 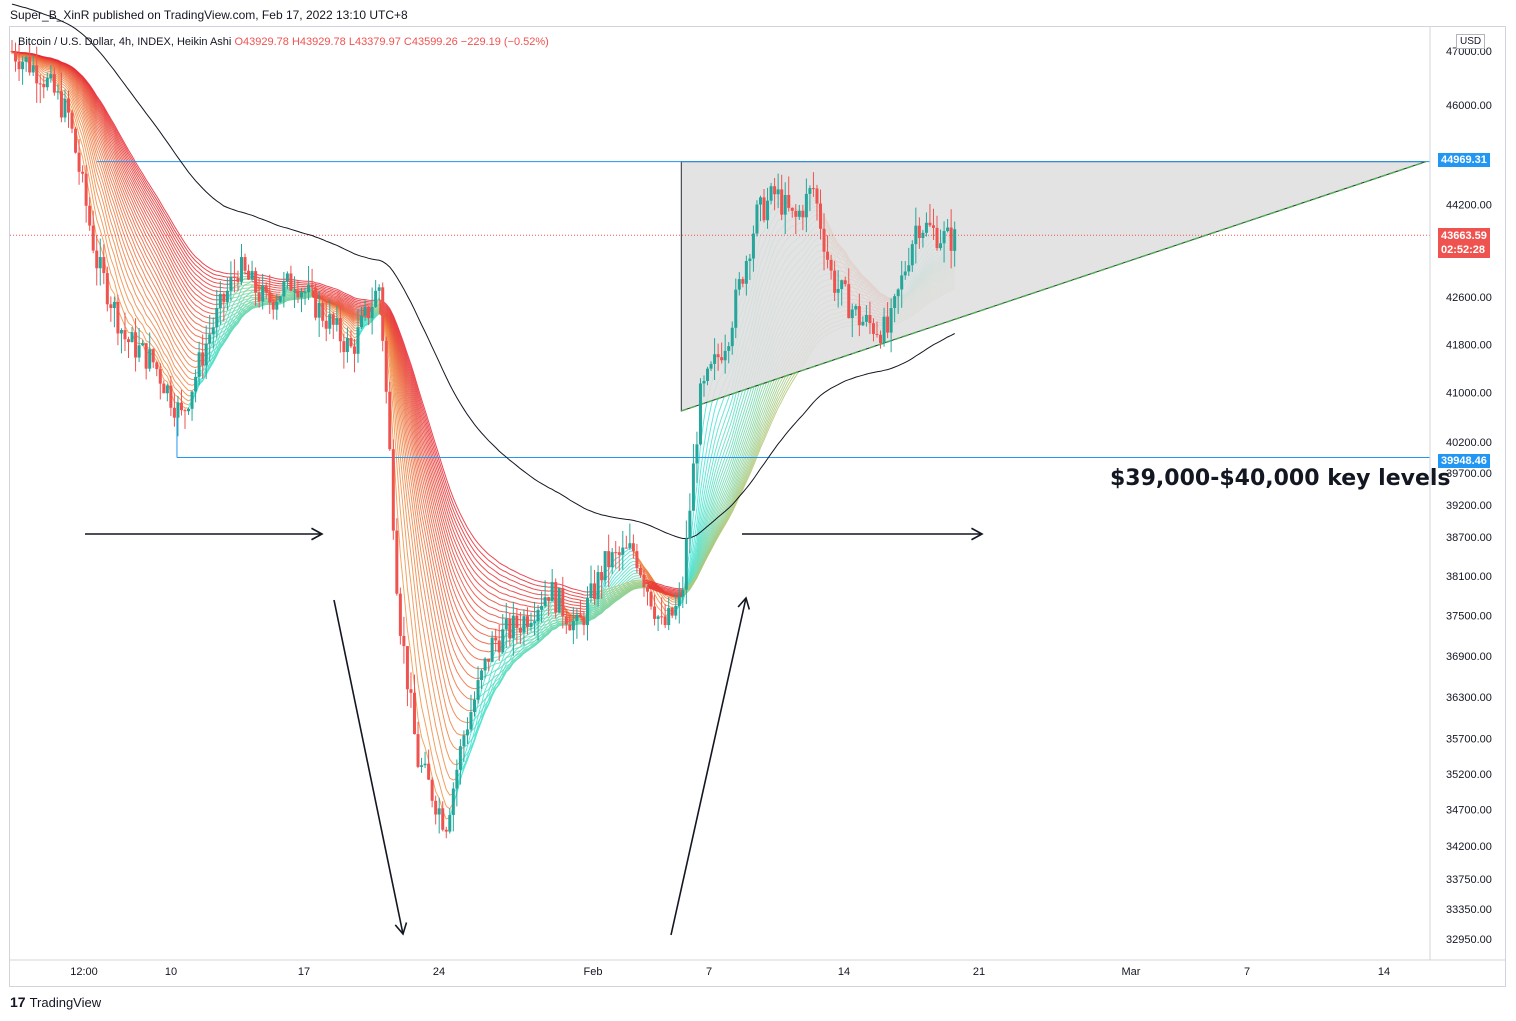 What do you see at coordinates (593, 972) in the screenshot?
I see `x-tick-label: Feb` at bounding box center [593, 972].